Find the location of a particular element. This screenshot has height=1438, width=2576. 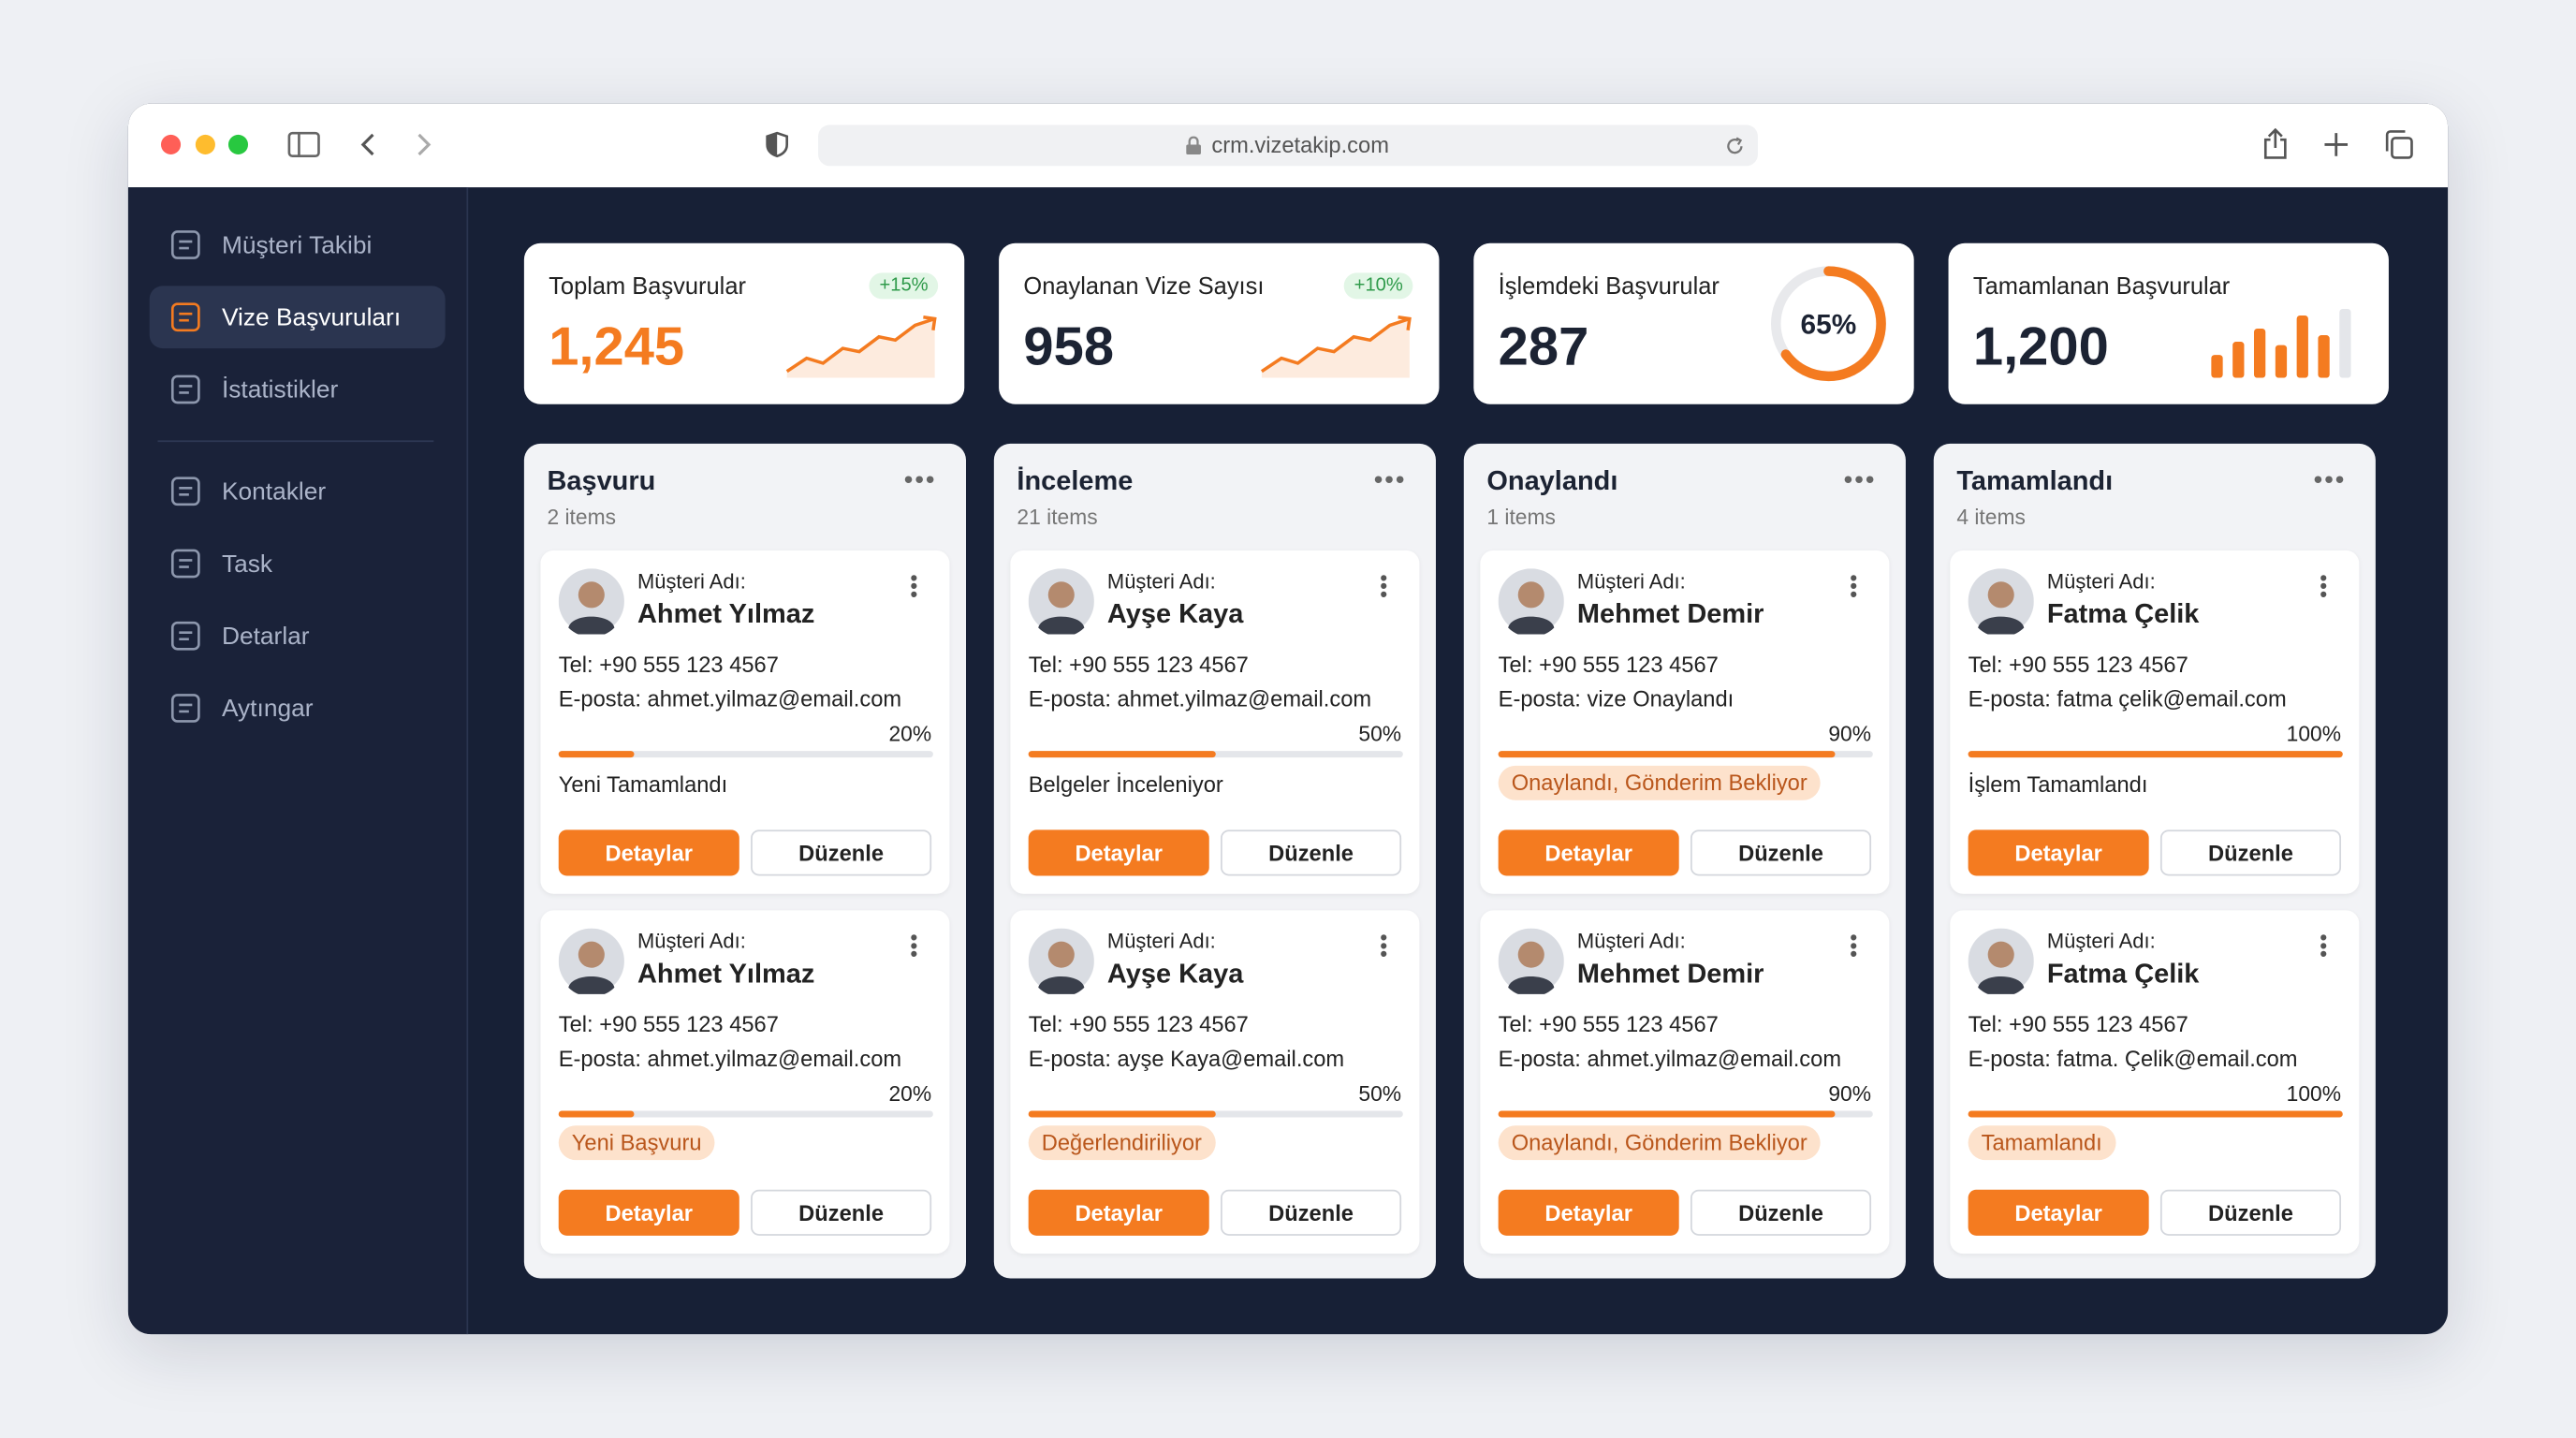

new-tab-button is located at coordinates (2336, 144).